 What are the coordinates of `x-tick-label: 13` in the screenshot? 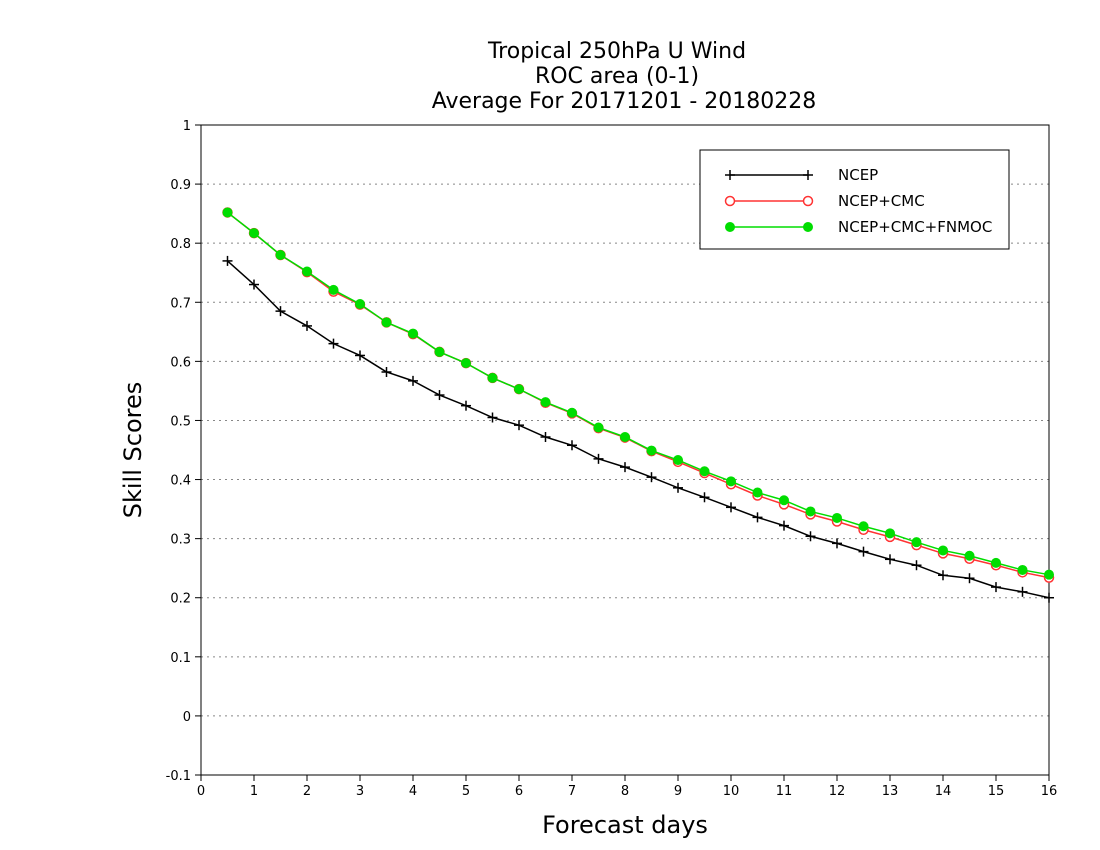 It's located at (890, 791).